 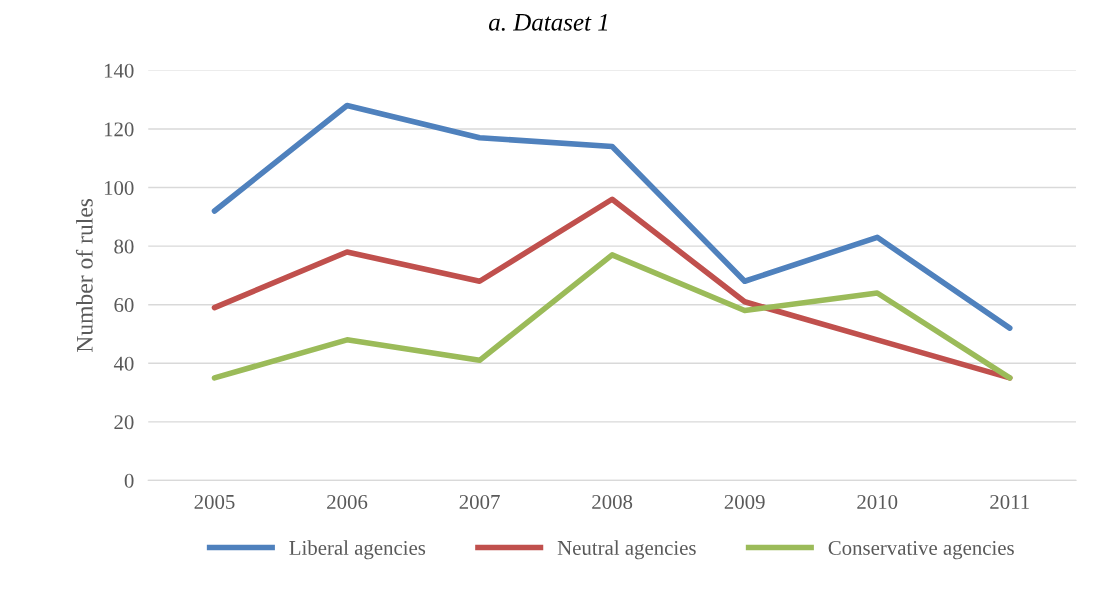 I want to click on y-axis-title: Number of rules, so click(x=84, y=275).